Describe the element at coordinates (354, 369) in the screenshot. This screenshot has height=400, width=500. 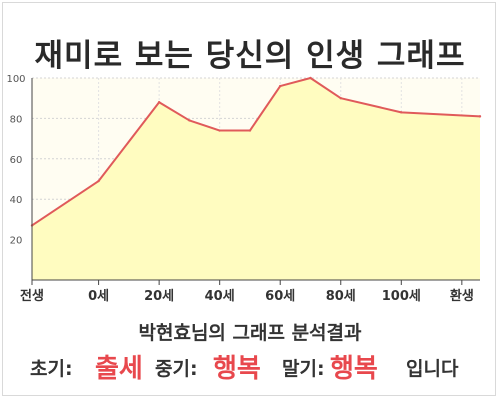
I see `late-value: 행복` at that location.